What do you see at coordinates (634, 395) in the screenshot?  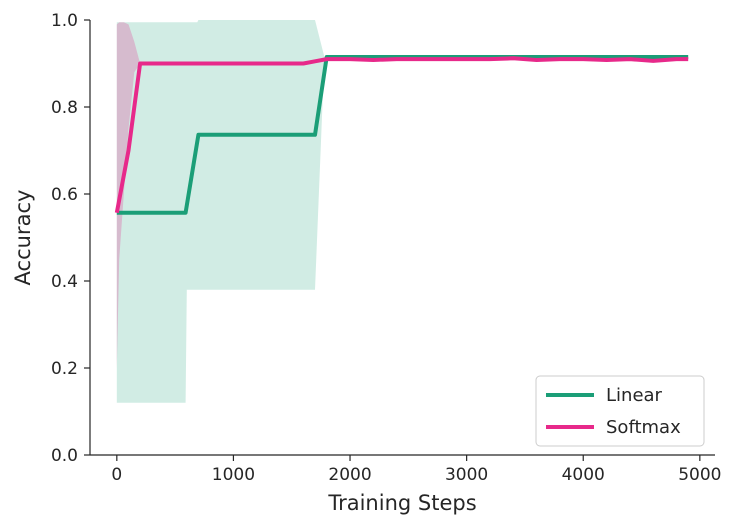 I see `linear-legend-label: Linear` at bounding box center [634, 395].